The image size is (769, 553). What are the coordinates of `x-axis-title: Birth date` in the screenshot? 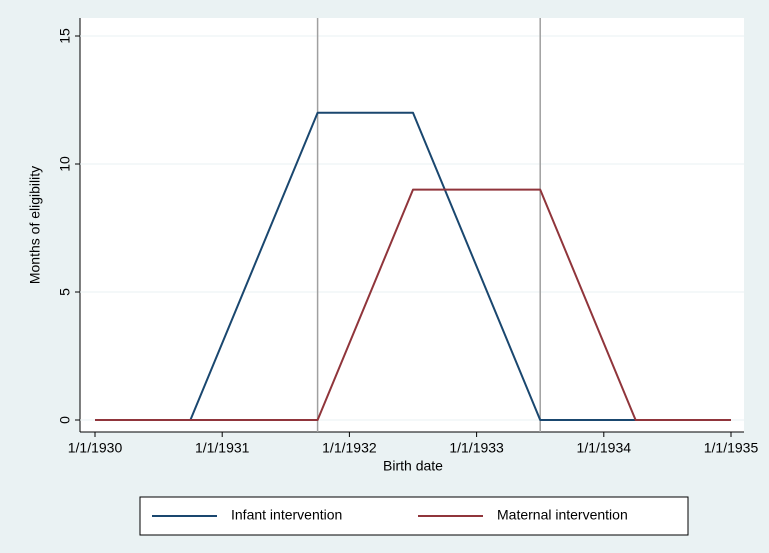 It's located at (413, 466).